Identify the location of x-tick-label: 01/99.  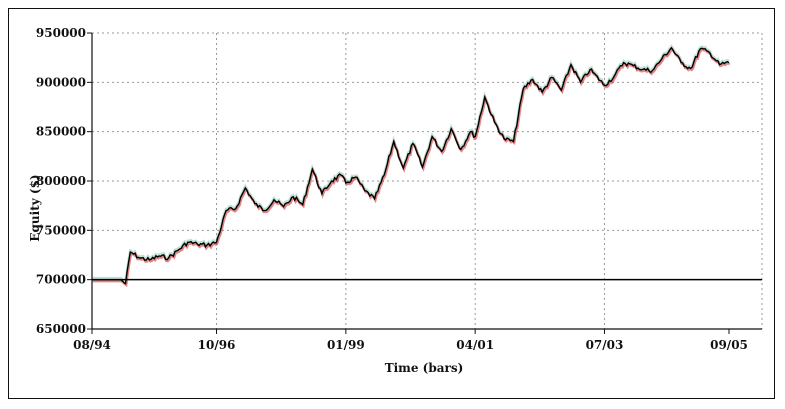
(346, 345).